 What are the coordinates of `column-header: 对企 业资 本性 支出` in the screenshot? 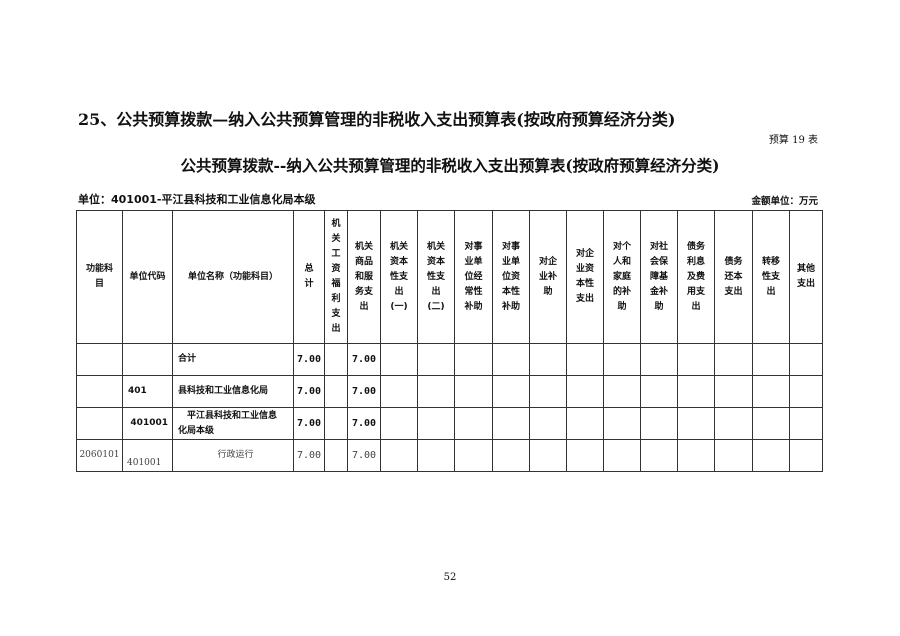 It's located at (585, 277).